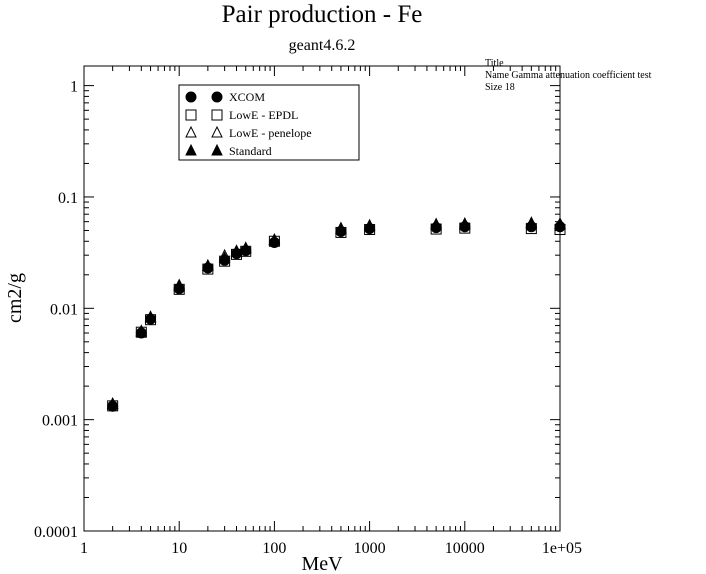 This screenshot has width=706, height=574. Describe the element at coordinates (494, 63) in the screenshot. I see `info-title: Title` at that location.